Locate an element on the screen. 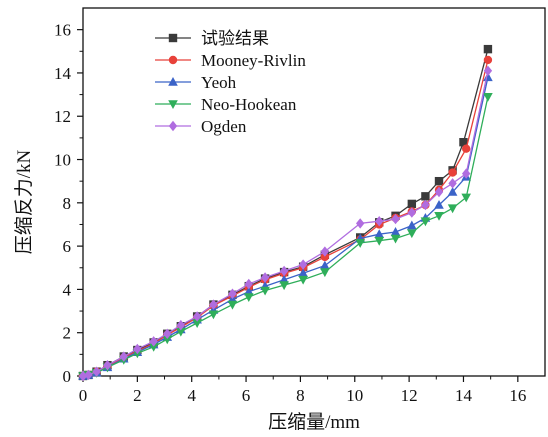 Image resolution: width=548 pixels, height=437 pixels. y-tick-label: 8 is located at coordinates (67, 203).